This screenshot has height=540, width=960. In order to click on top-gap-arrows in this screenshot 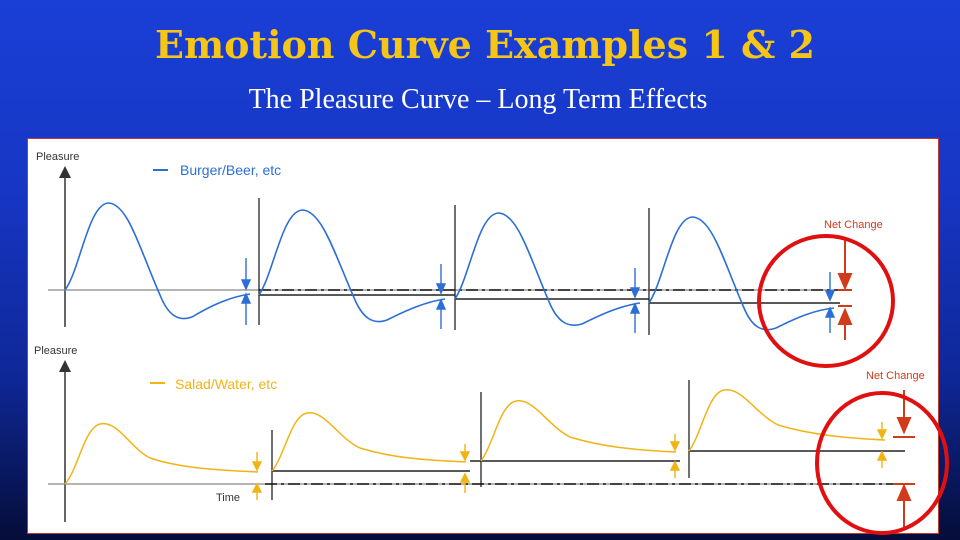, I will do `click(538, 295)`.